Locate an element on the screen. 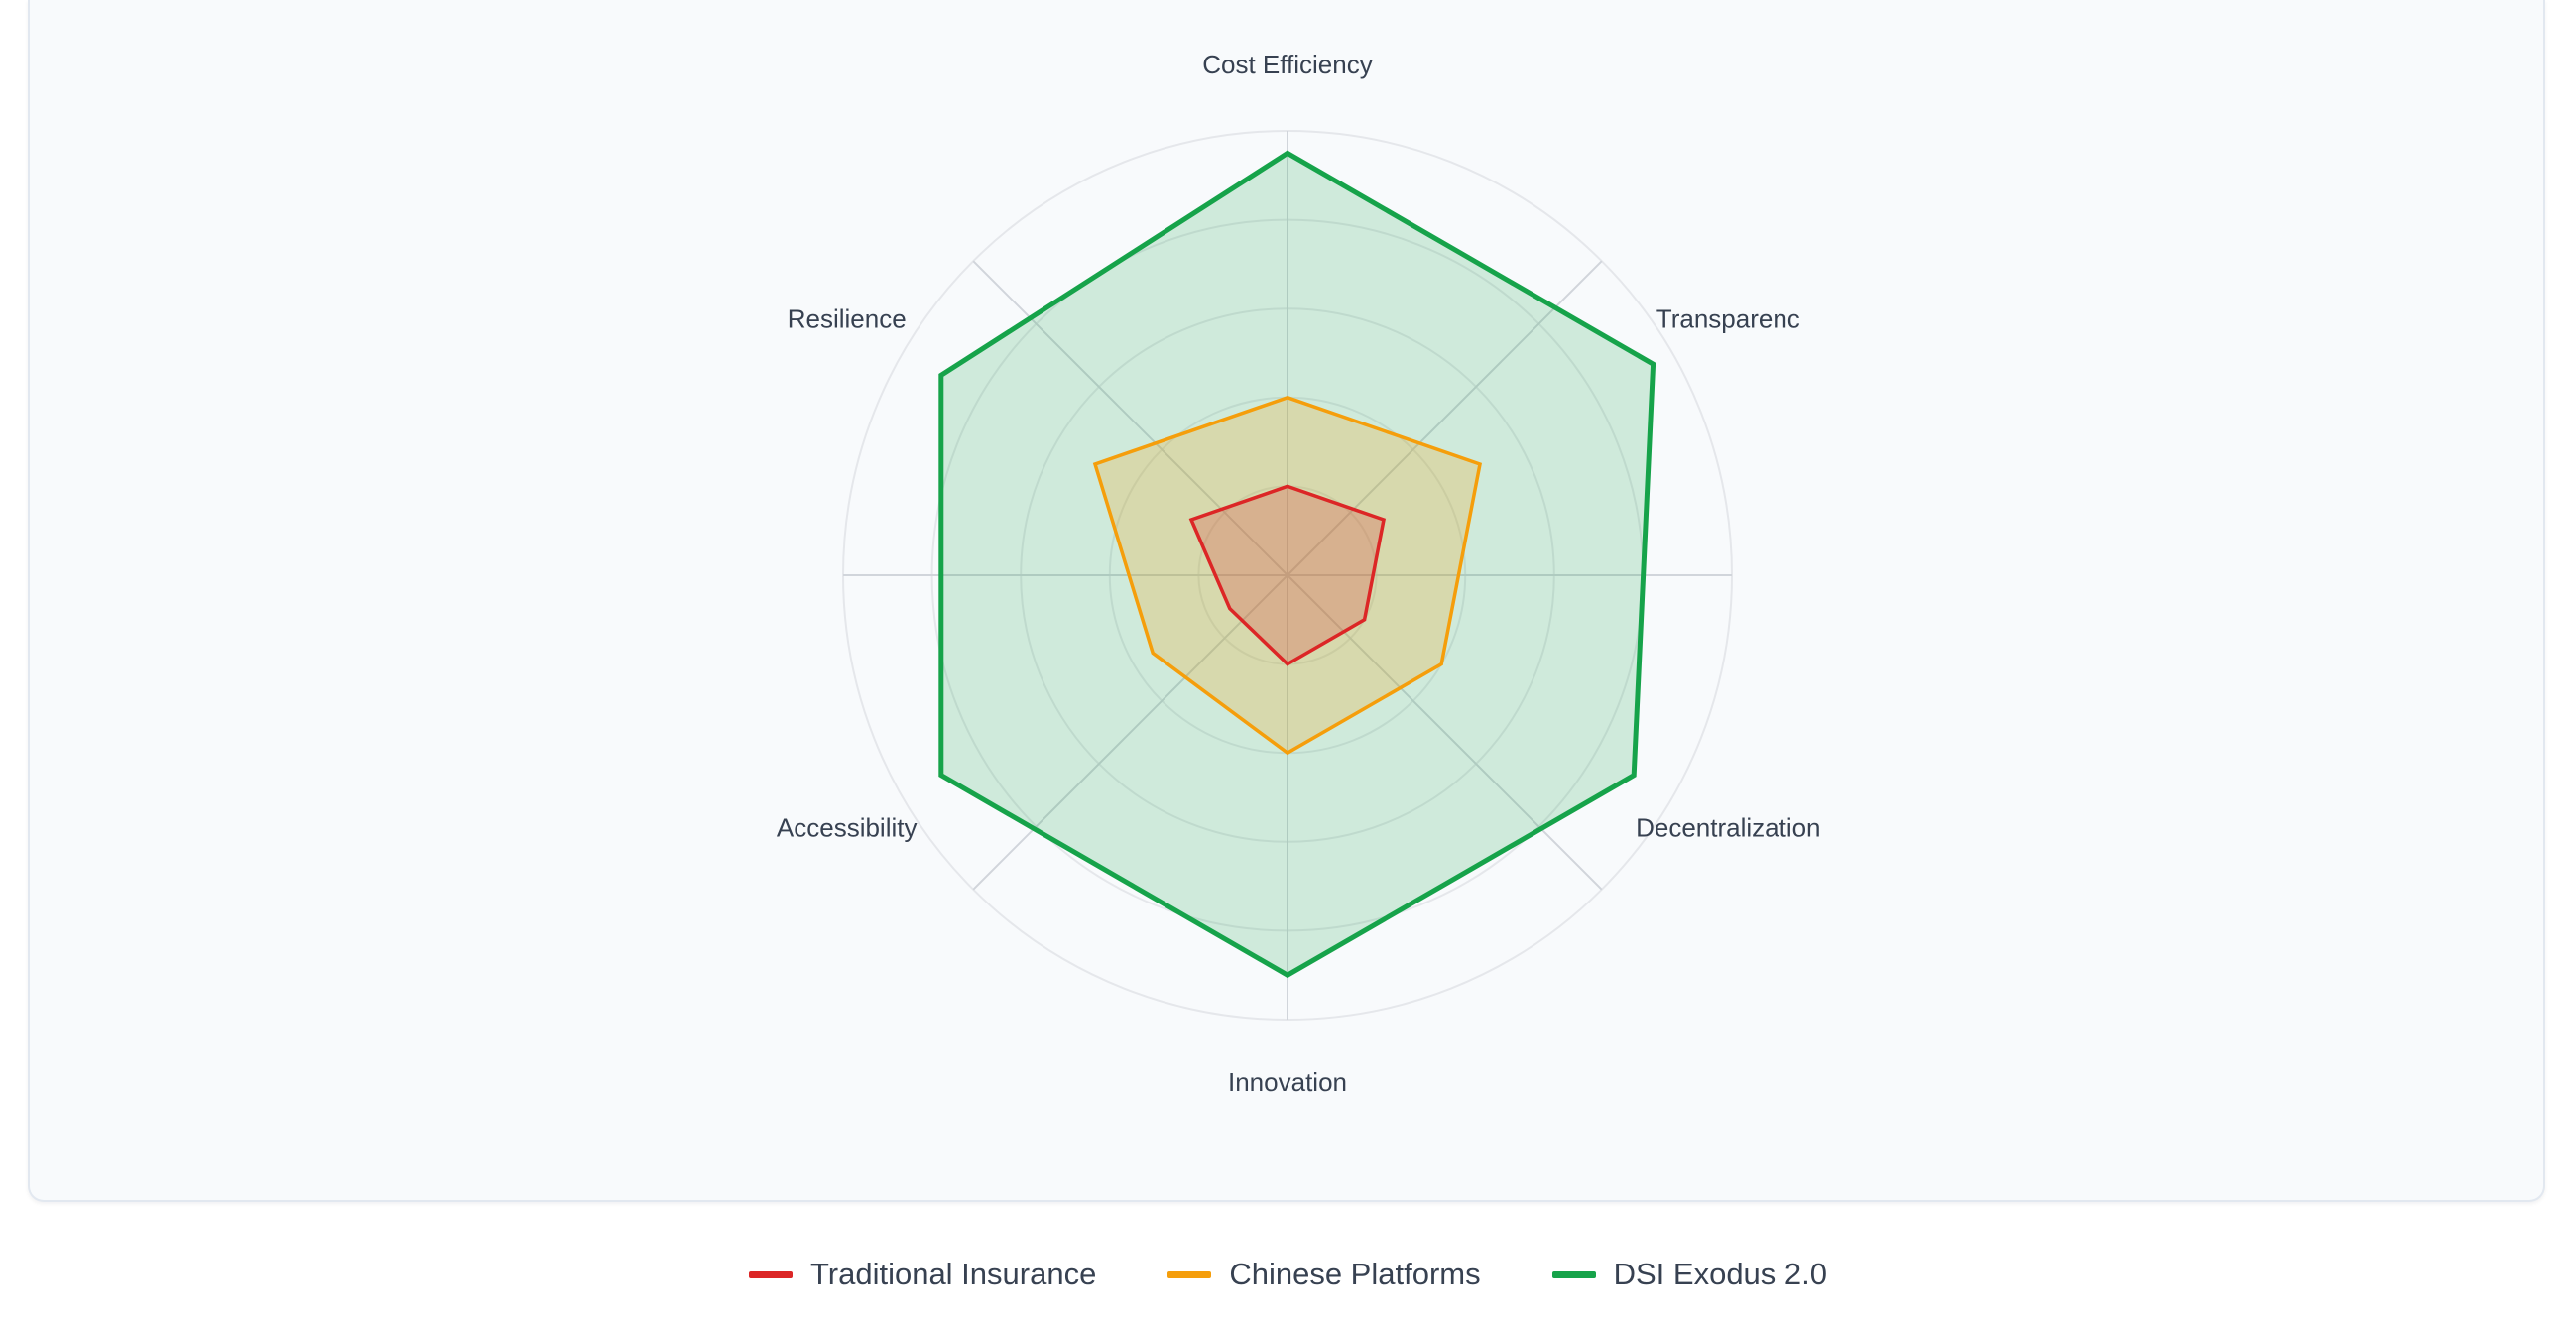 The image size is (2576, 1325). series-polygon-chinese-platforms is located at coordinates (1287, 575).